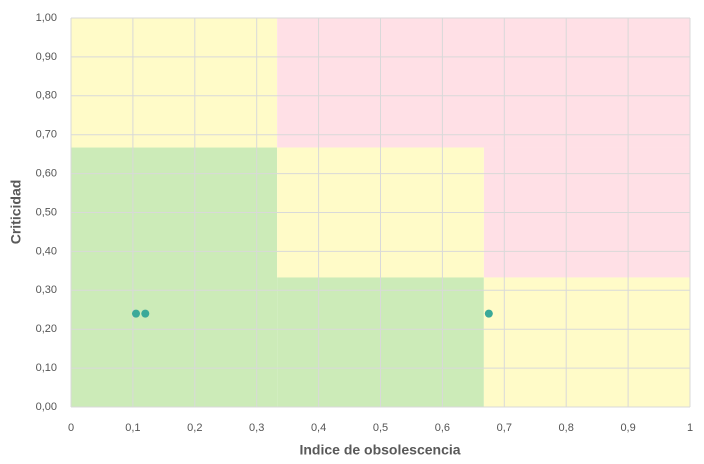 The width and height of the screenshot is (704, 464). What do you see at coordinates (380, 428) in the screenshot?
I see `x-tick-label: 0,5` at bounding box center [380, 428].